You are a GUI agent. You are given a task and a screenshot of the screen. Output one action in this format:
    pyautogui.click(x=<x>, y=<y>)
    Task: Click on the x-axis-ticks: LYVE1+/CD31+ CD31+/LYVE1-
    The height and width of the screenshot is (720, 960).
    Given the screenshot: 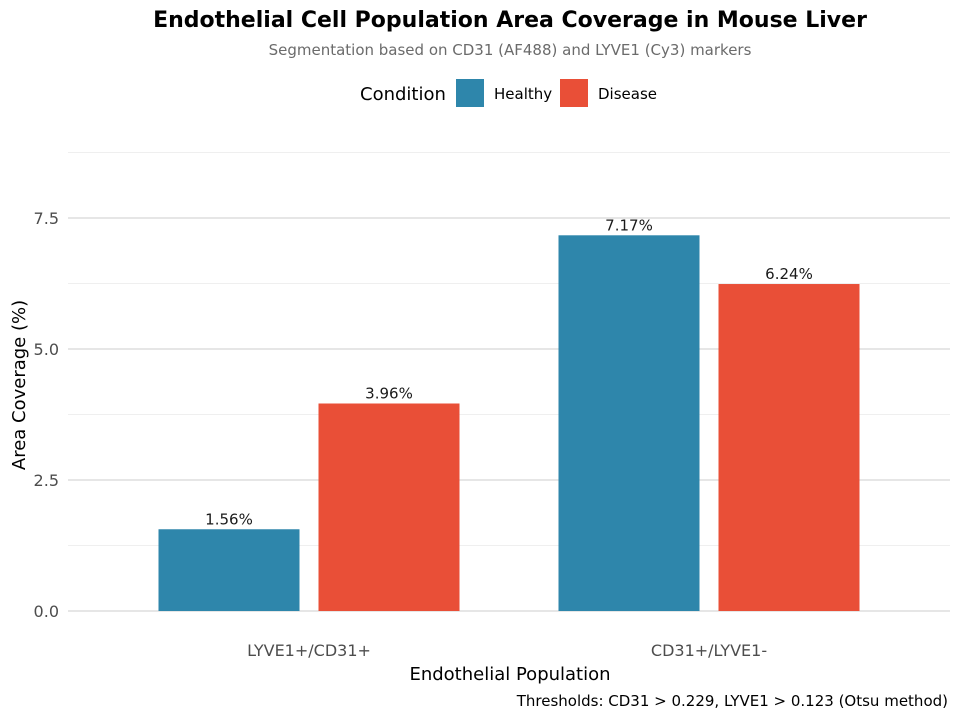 What is the action you would take?
    pyautogui.click(x=507, y=650)
    